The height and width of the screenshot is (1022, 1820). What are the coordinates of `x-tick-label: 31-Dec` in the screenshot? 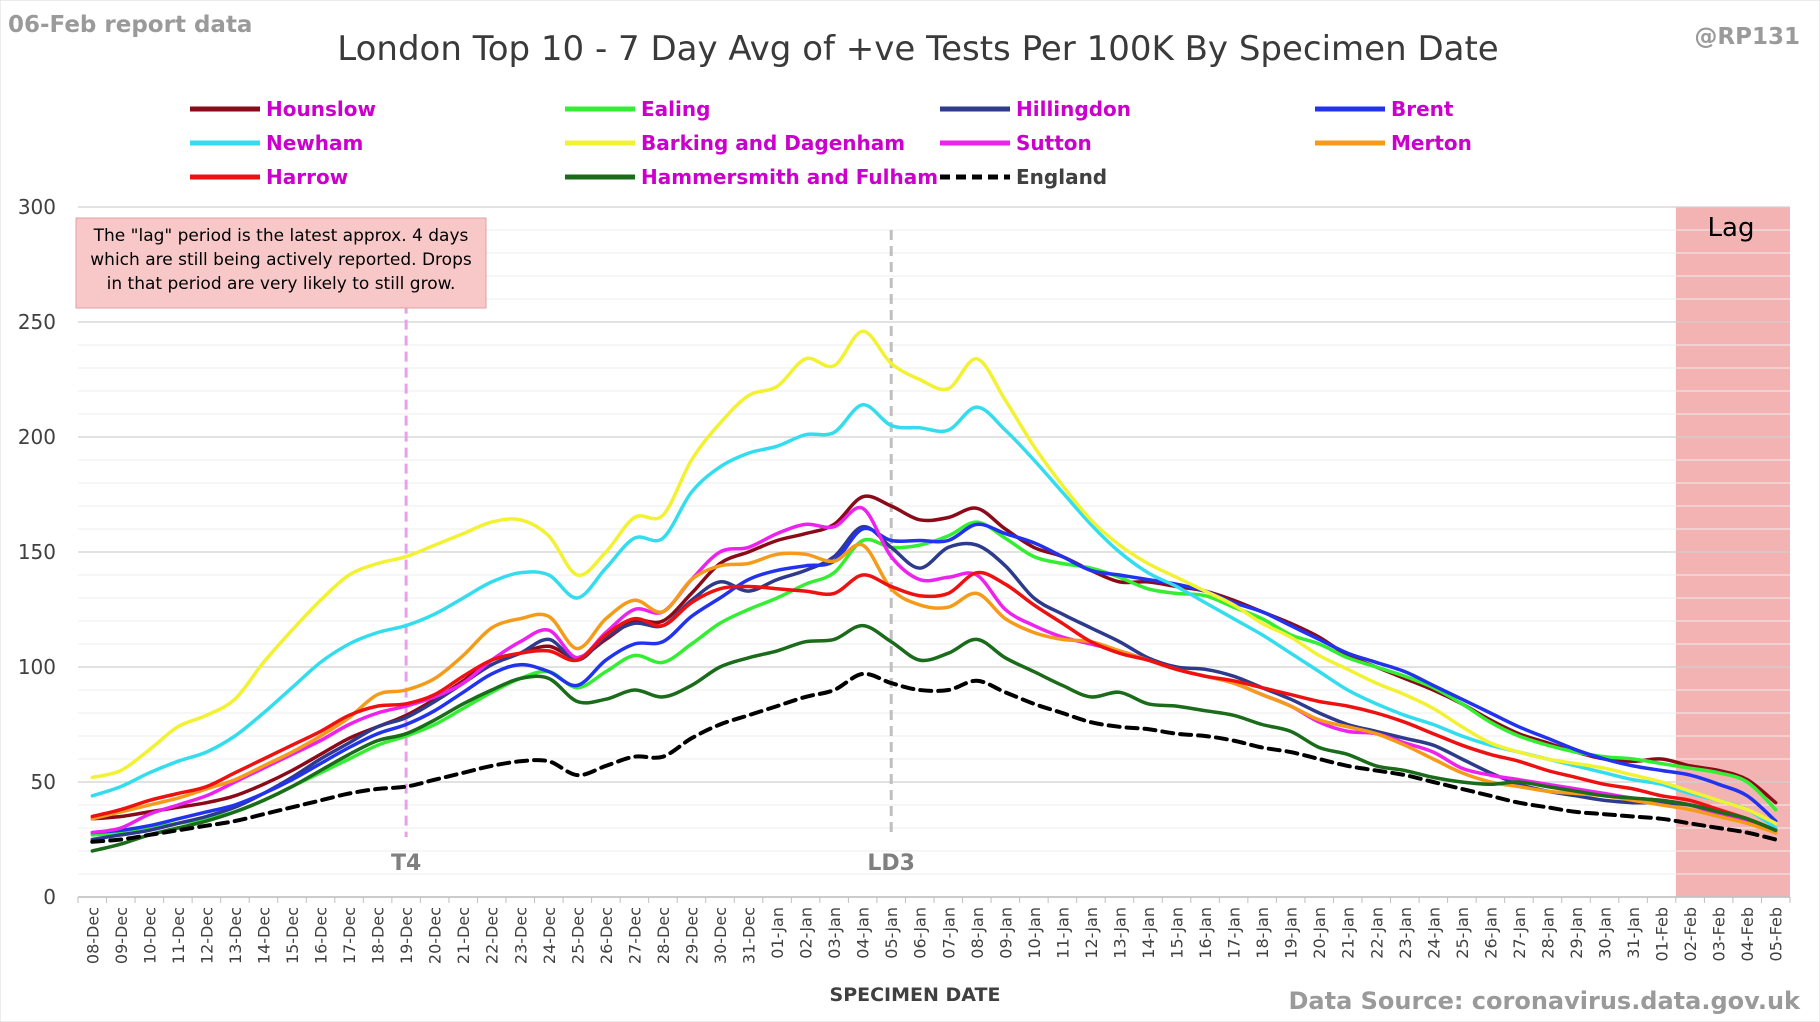 It's located at (749, 935).